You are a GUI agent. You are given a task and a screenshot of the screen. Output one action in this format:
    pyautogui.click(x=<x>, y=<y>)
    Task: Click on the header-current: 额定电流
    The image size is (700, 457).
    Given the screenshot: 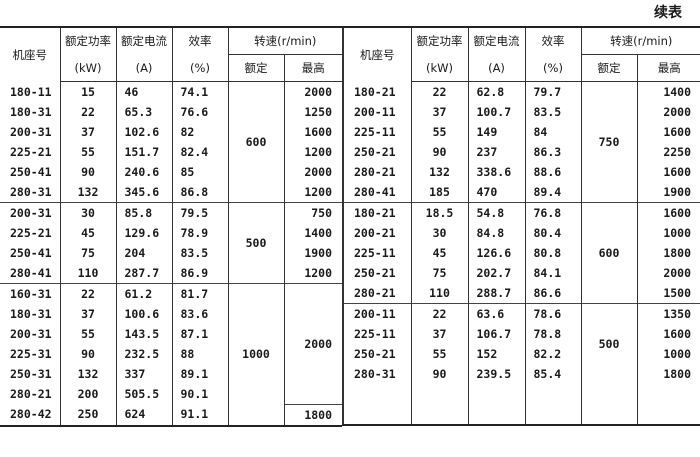 What is the action you would take?
    pyautogui.click(x=496, y=41)
    